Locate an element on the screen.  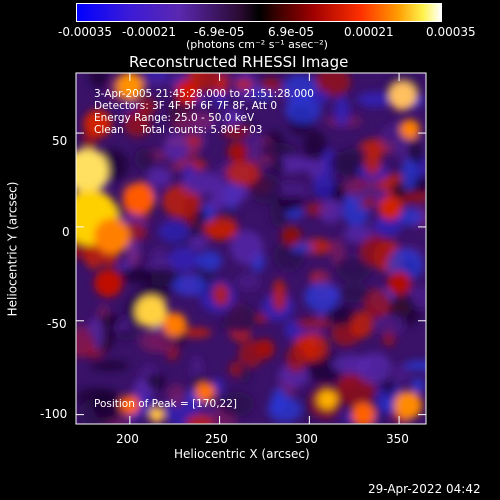
y-tick-label: -100 is located at coordinates (54, 414).